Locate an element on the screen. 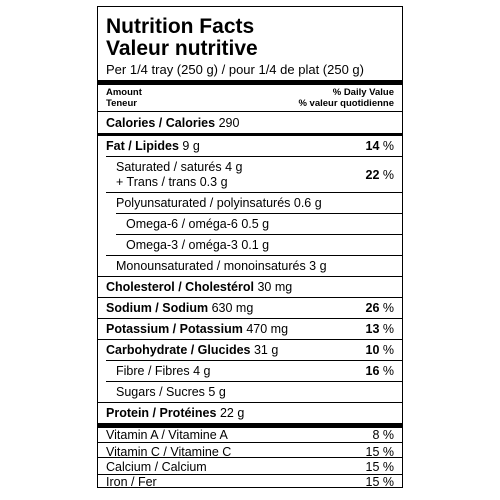 The image size is (500, 500). sugars-row: Sugars / Sucres 5 g is located at coordinates (171, 392).